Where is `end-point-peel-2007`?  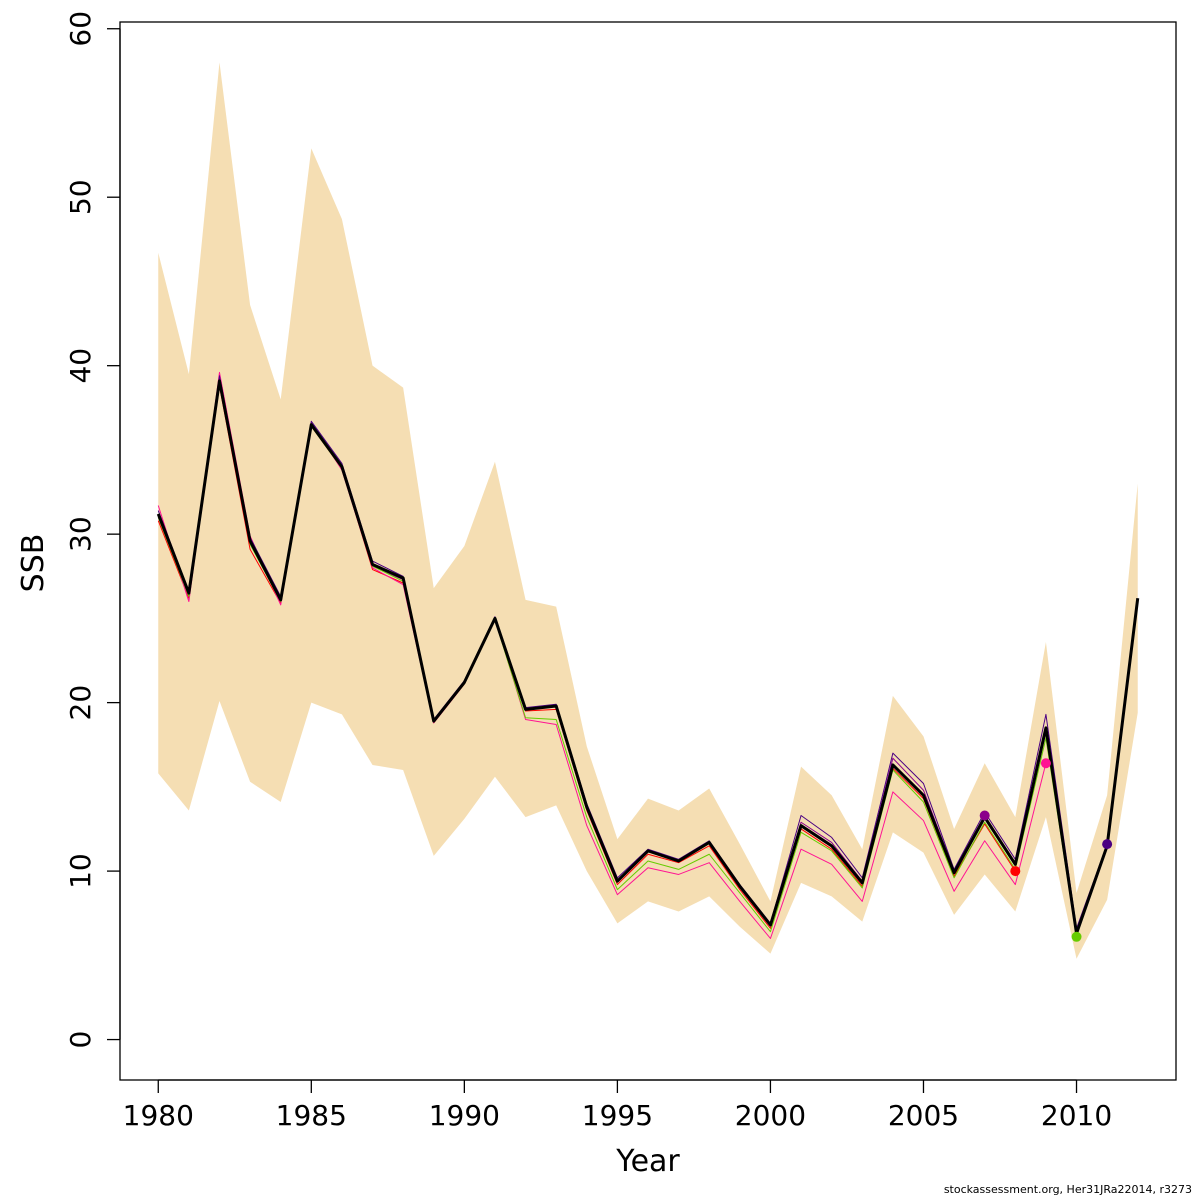
end-point-peel-2007 is located at coordinates (984, 815).